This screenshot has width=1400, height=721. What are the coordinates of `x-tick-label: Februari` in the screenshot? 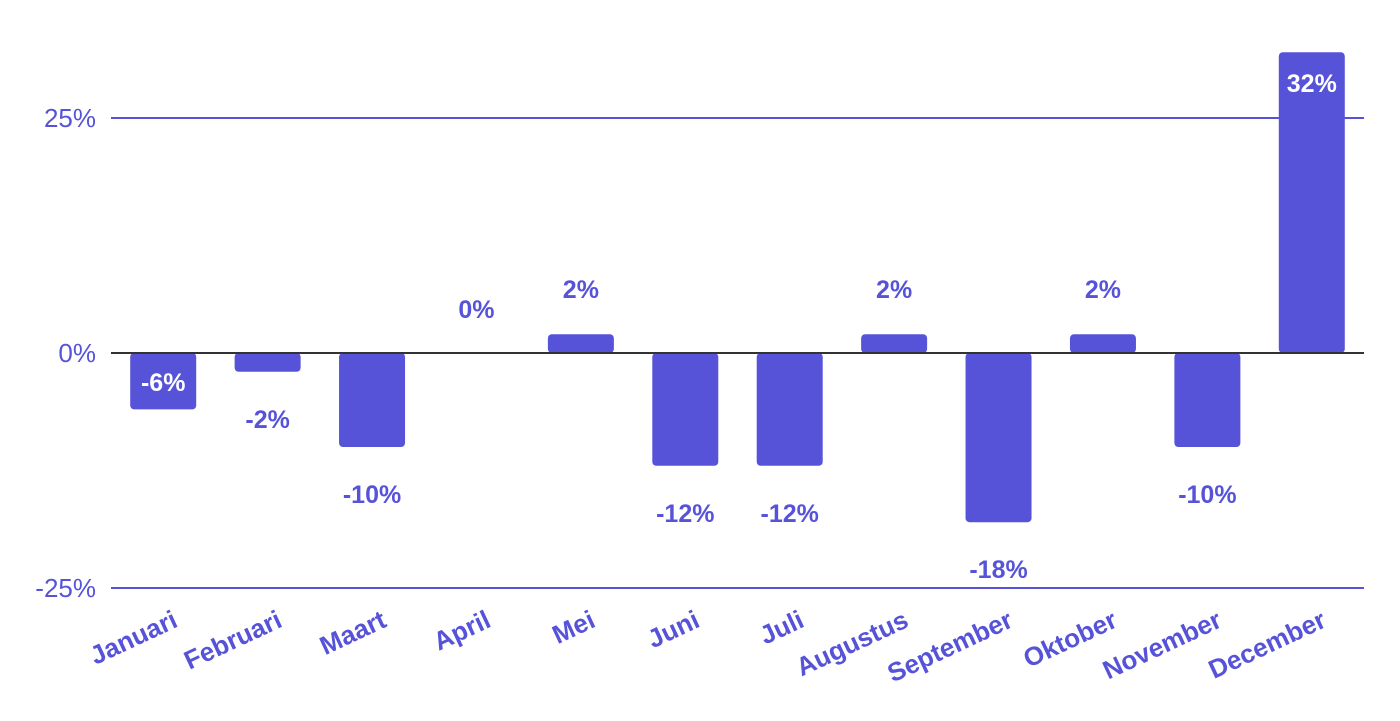 It's located at (232, 639).